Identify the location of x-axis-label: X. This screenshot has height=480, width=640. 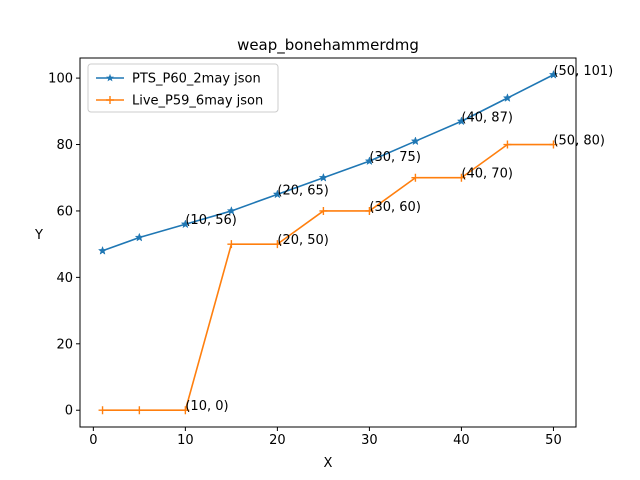
(328, 463).